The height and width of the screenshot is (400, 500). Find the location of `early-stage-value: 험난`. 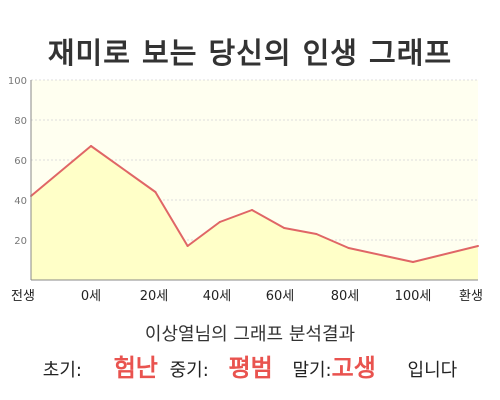

early-stage-value: 험난 is located at coordinates (135, 368).